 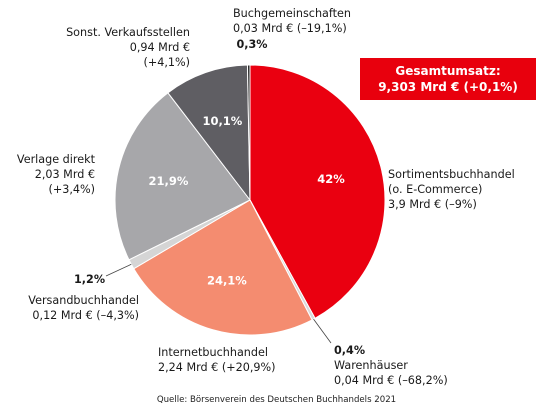 What do you see at coordinates (217, 367) in the screenshot?
I see `label-detail: 2,24 Mrd € (+20,9%)` at bounding box center [217, 367].